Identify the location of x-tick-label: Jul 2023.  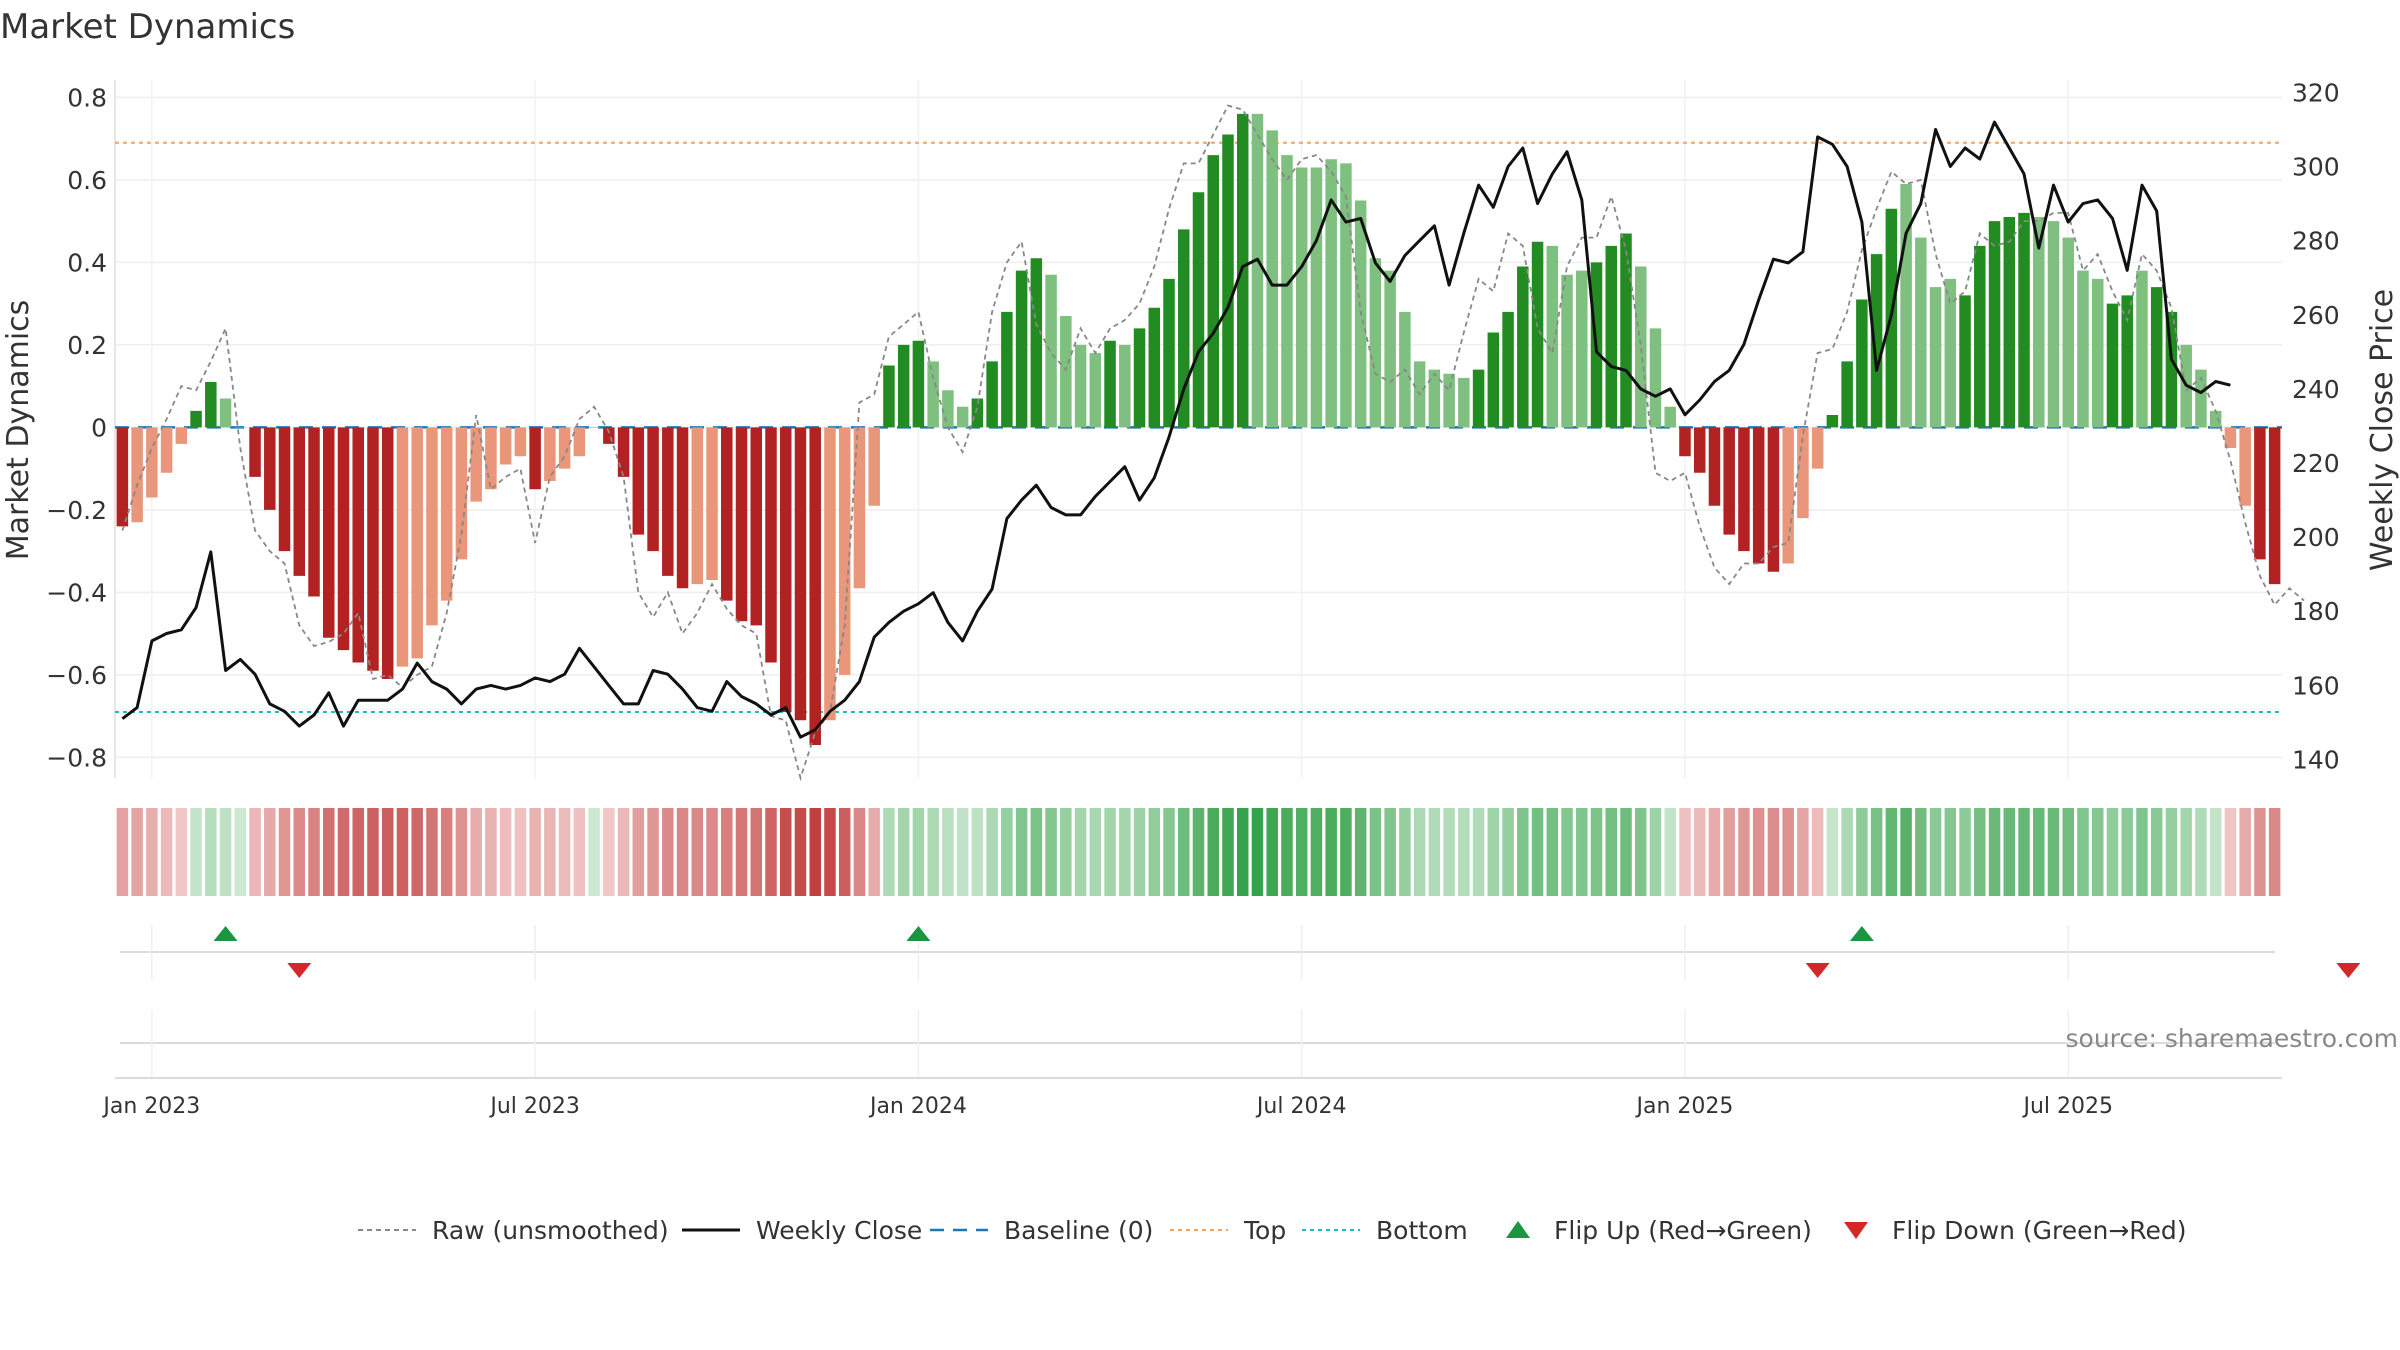
(534, 1106).